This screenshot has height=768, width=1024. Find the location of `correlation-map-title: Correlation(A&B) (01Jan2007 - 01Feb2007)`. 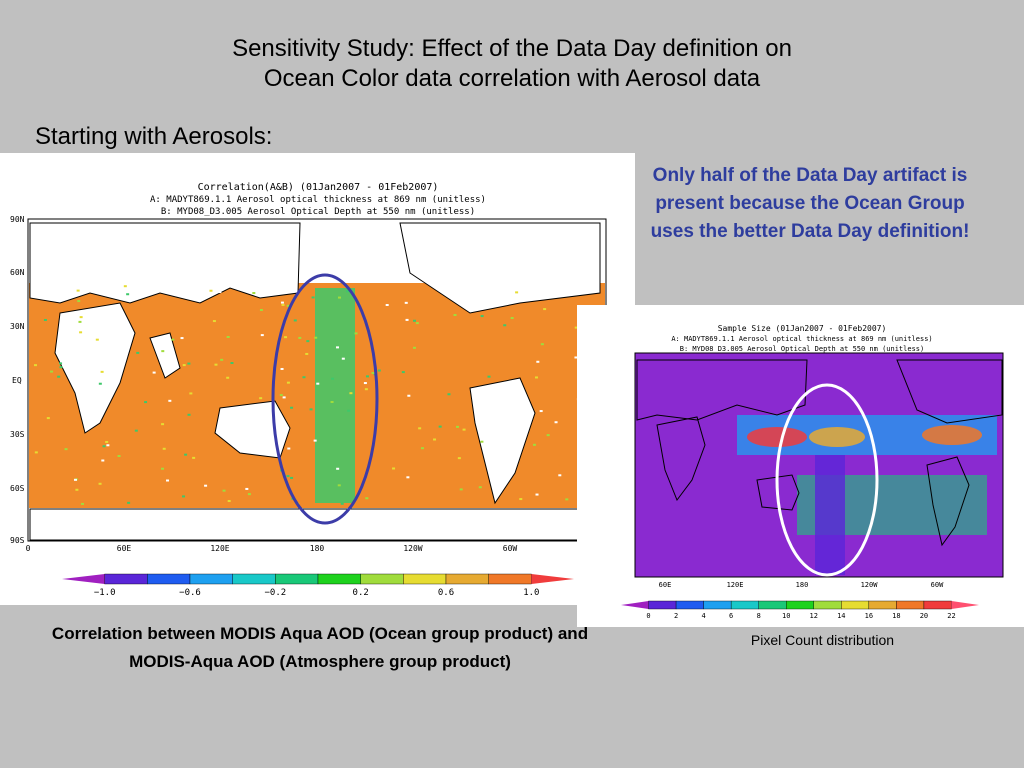

correlation-map-title: Correlation(A&B) (01Jan2007 - 01Feb2007) is located at coordinates (318, 187).